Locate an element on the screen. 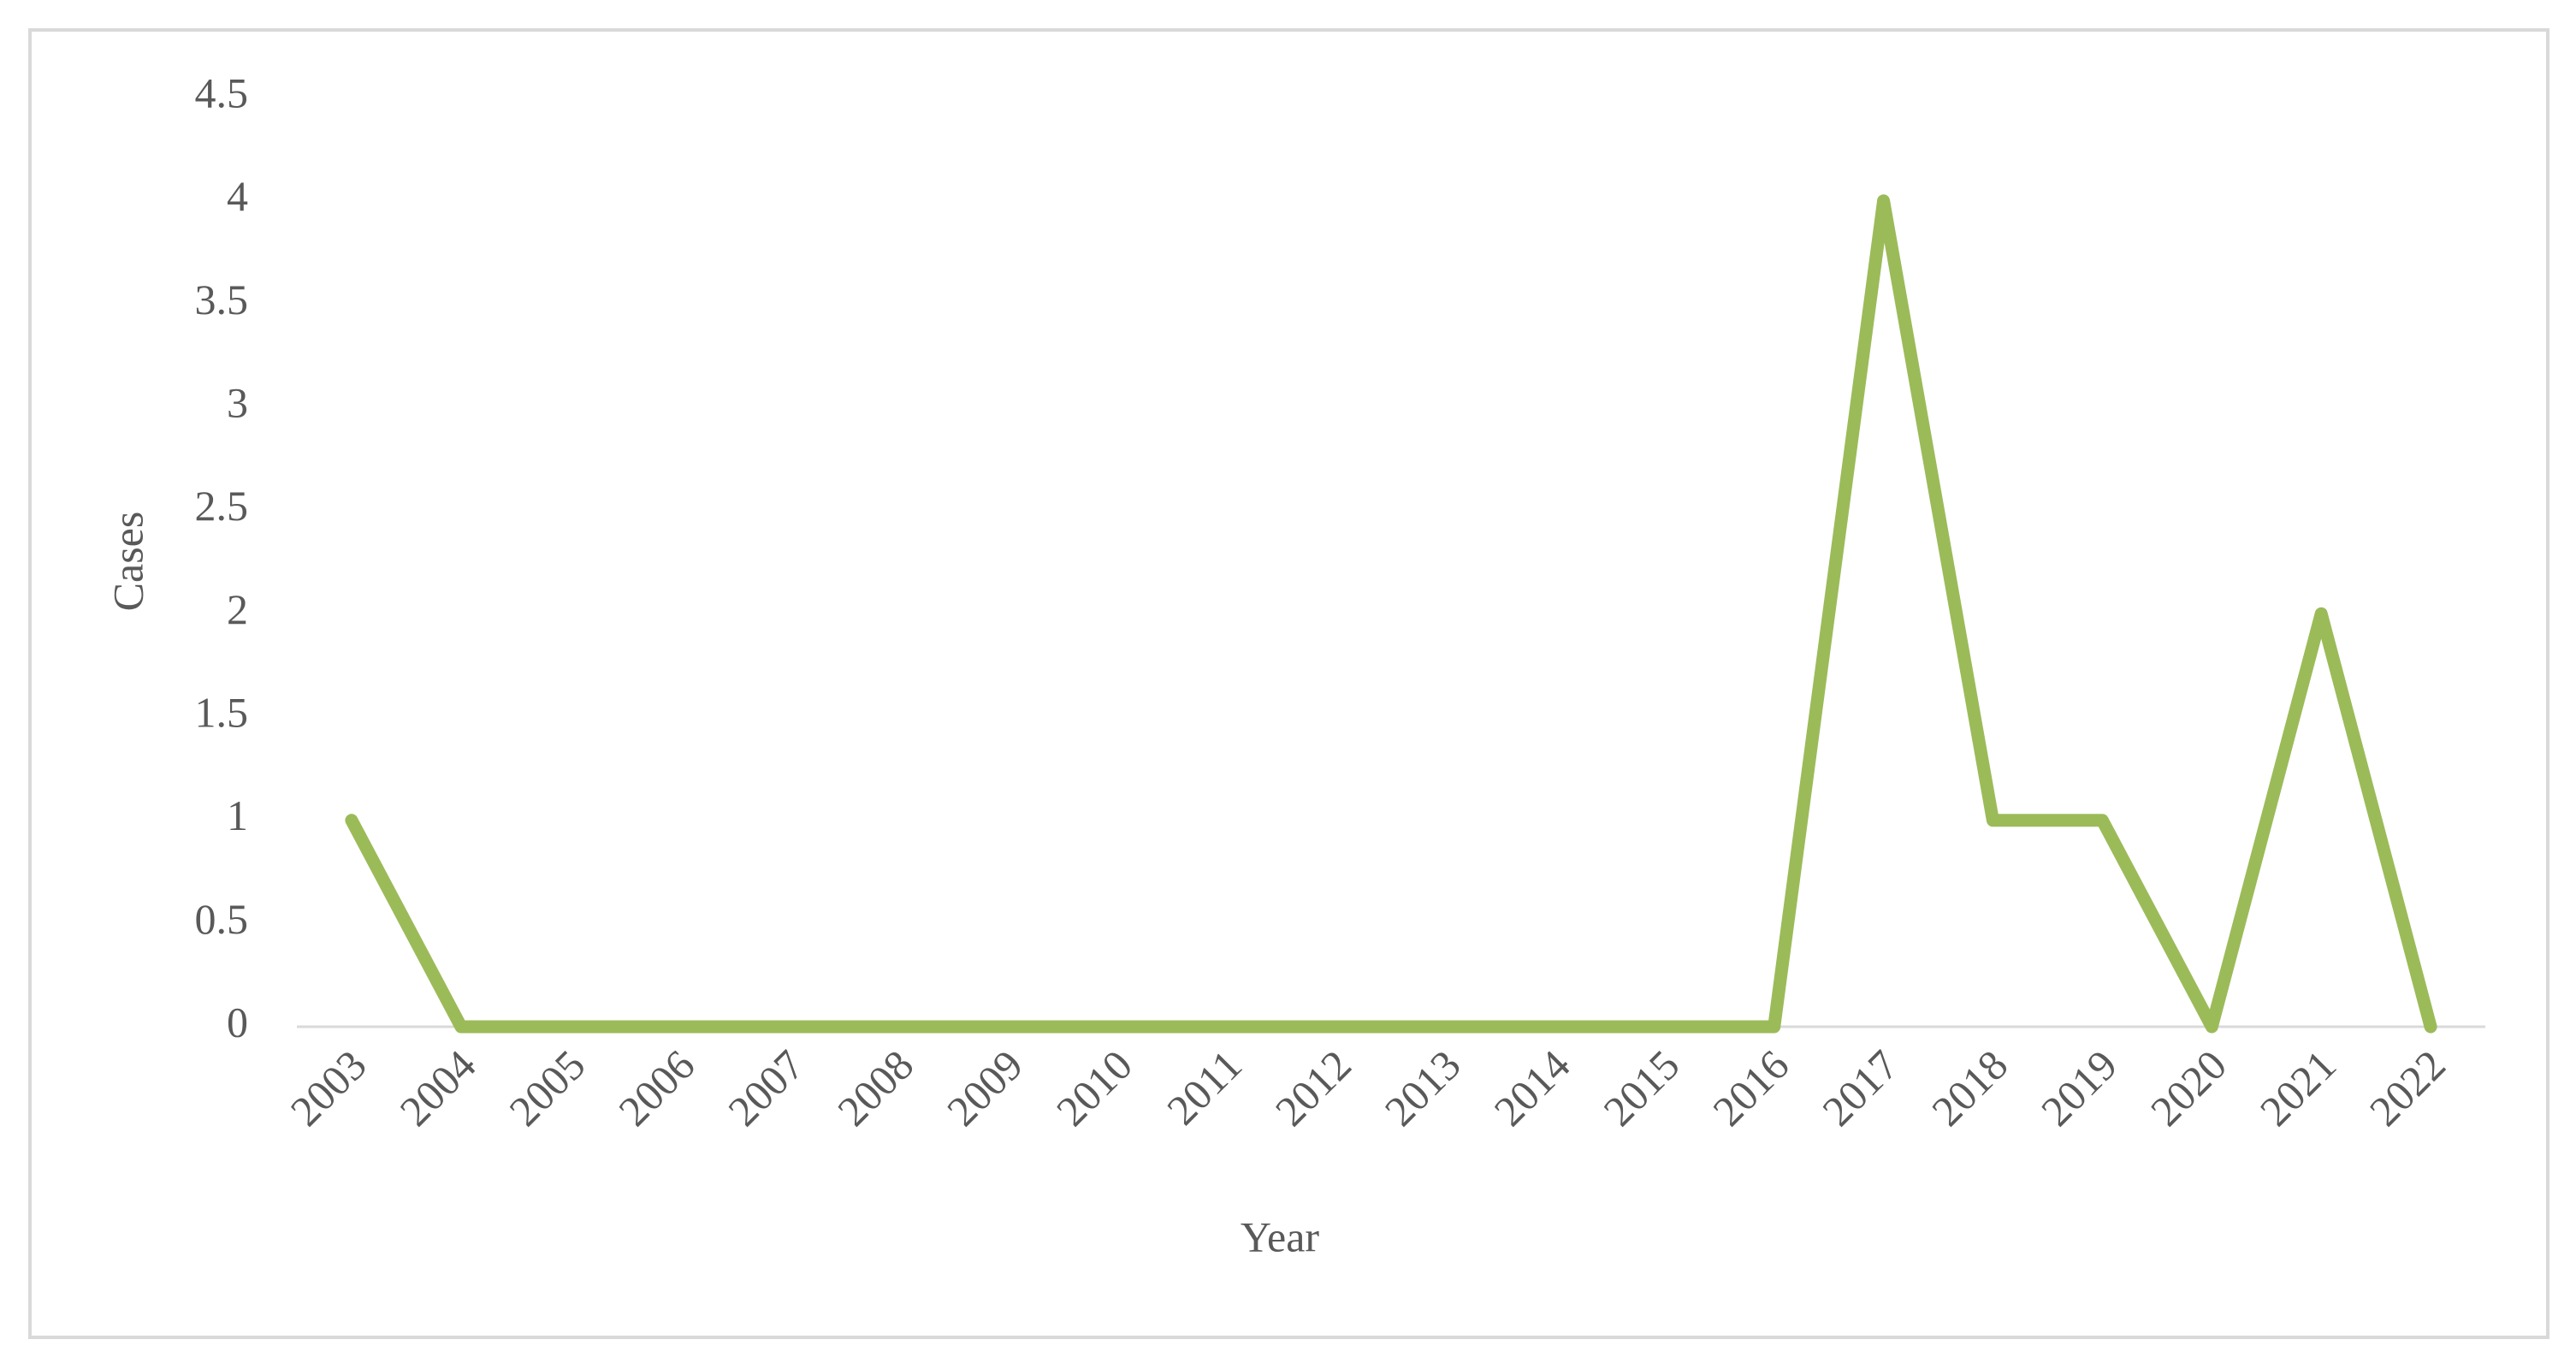 This screenshot has height=1363, width=2576. x-axis-title: Year is located at coordinates (1280, 1236).